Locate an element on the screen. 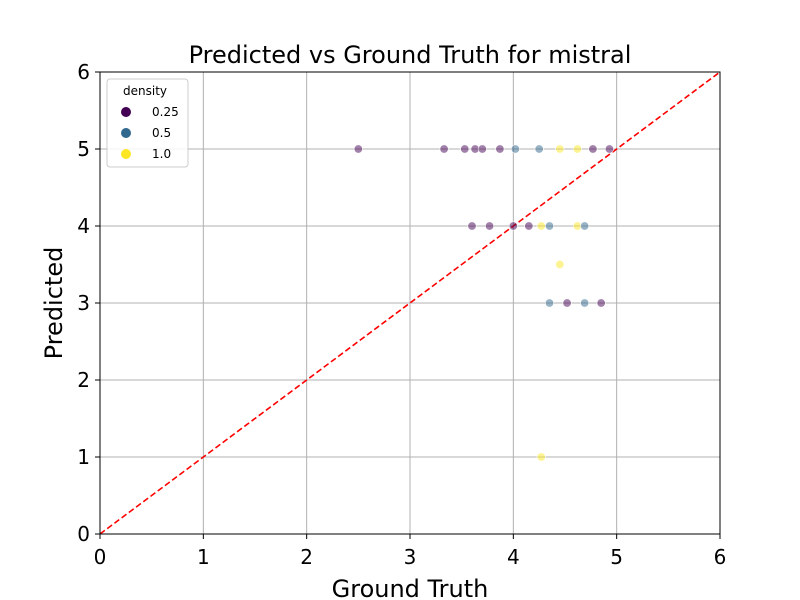  x-tick-label: 2 is located at coordinates (306, 557).